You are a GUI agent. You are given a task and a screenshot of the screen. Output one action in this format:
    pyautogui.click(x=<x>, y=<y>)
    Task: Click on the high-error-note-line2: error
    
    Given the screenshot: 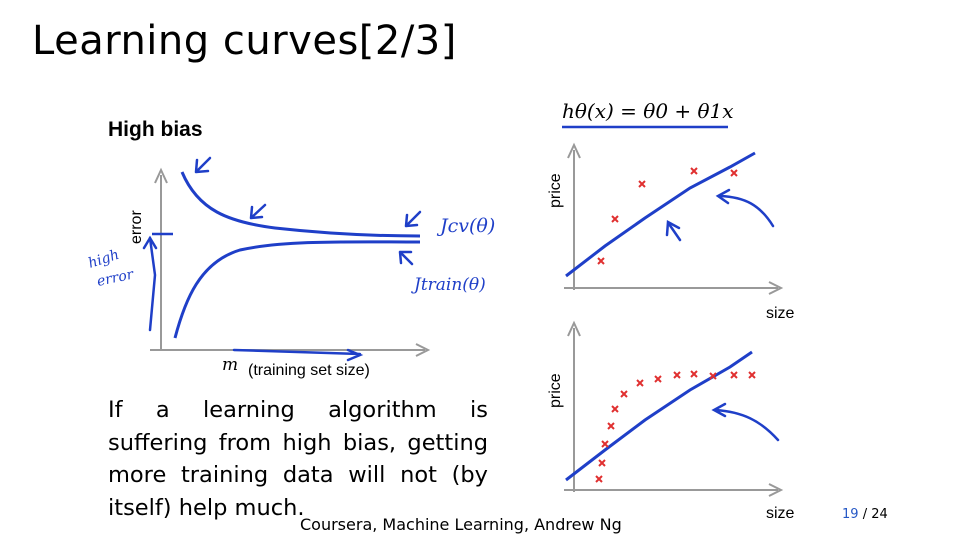 What is the action you would take?
    pyautogui.click(x=116, y=278)
    